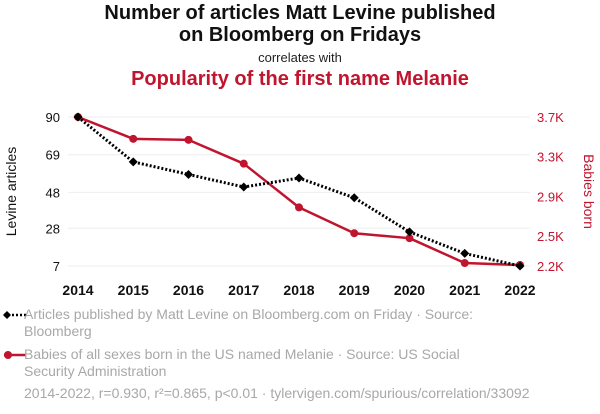 The image size is (600, 414). I want to click on x-tick-label: 2020, so click(409, 290).